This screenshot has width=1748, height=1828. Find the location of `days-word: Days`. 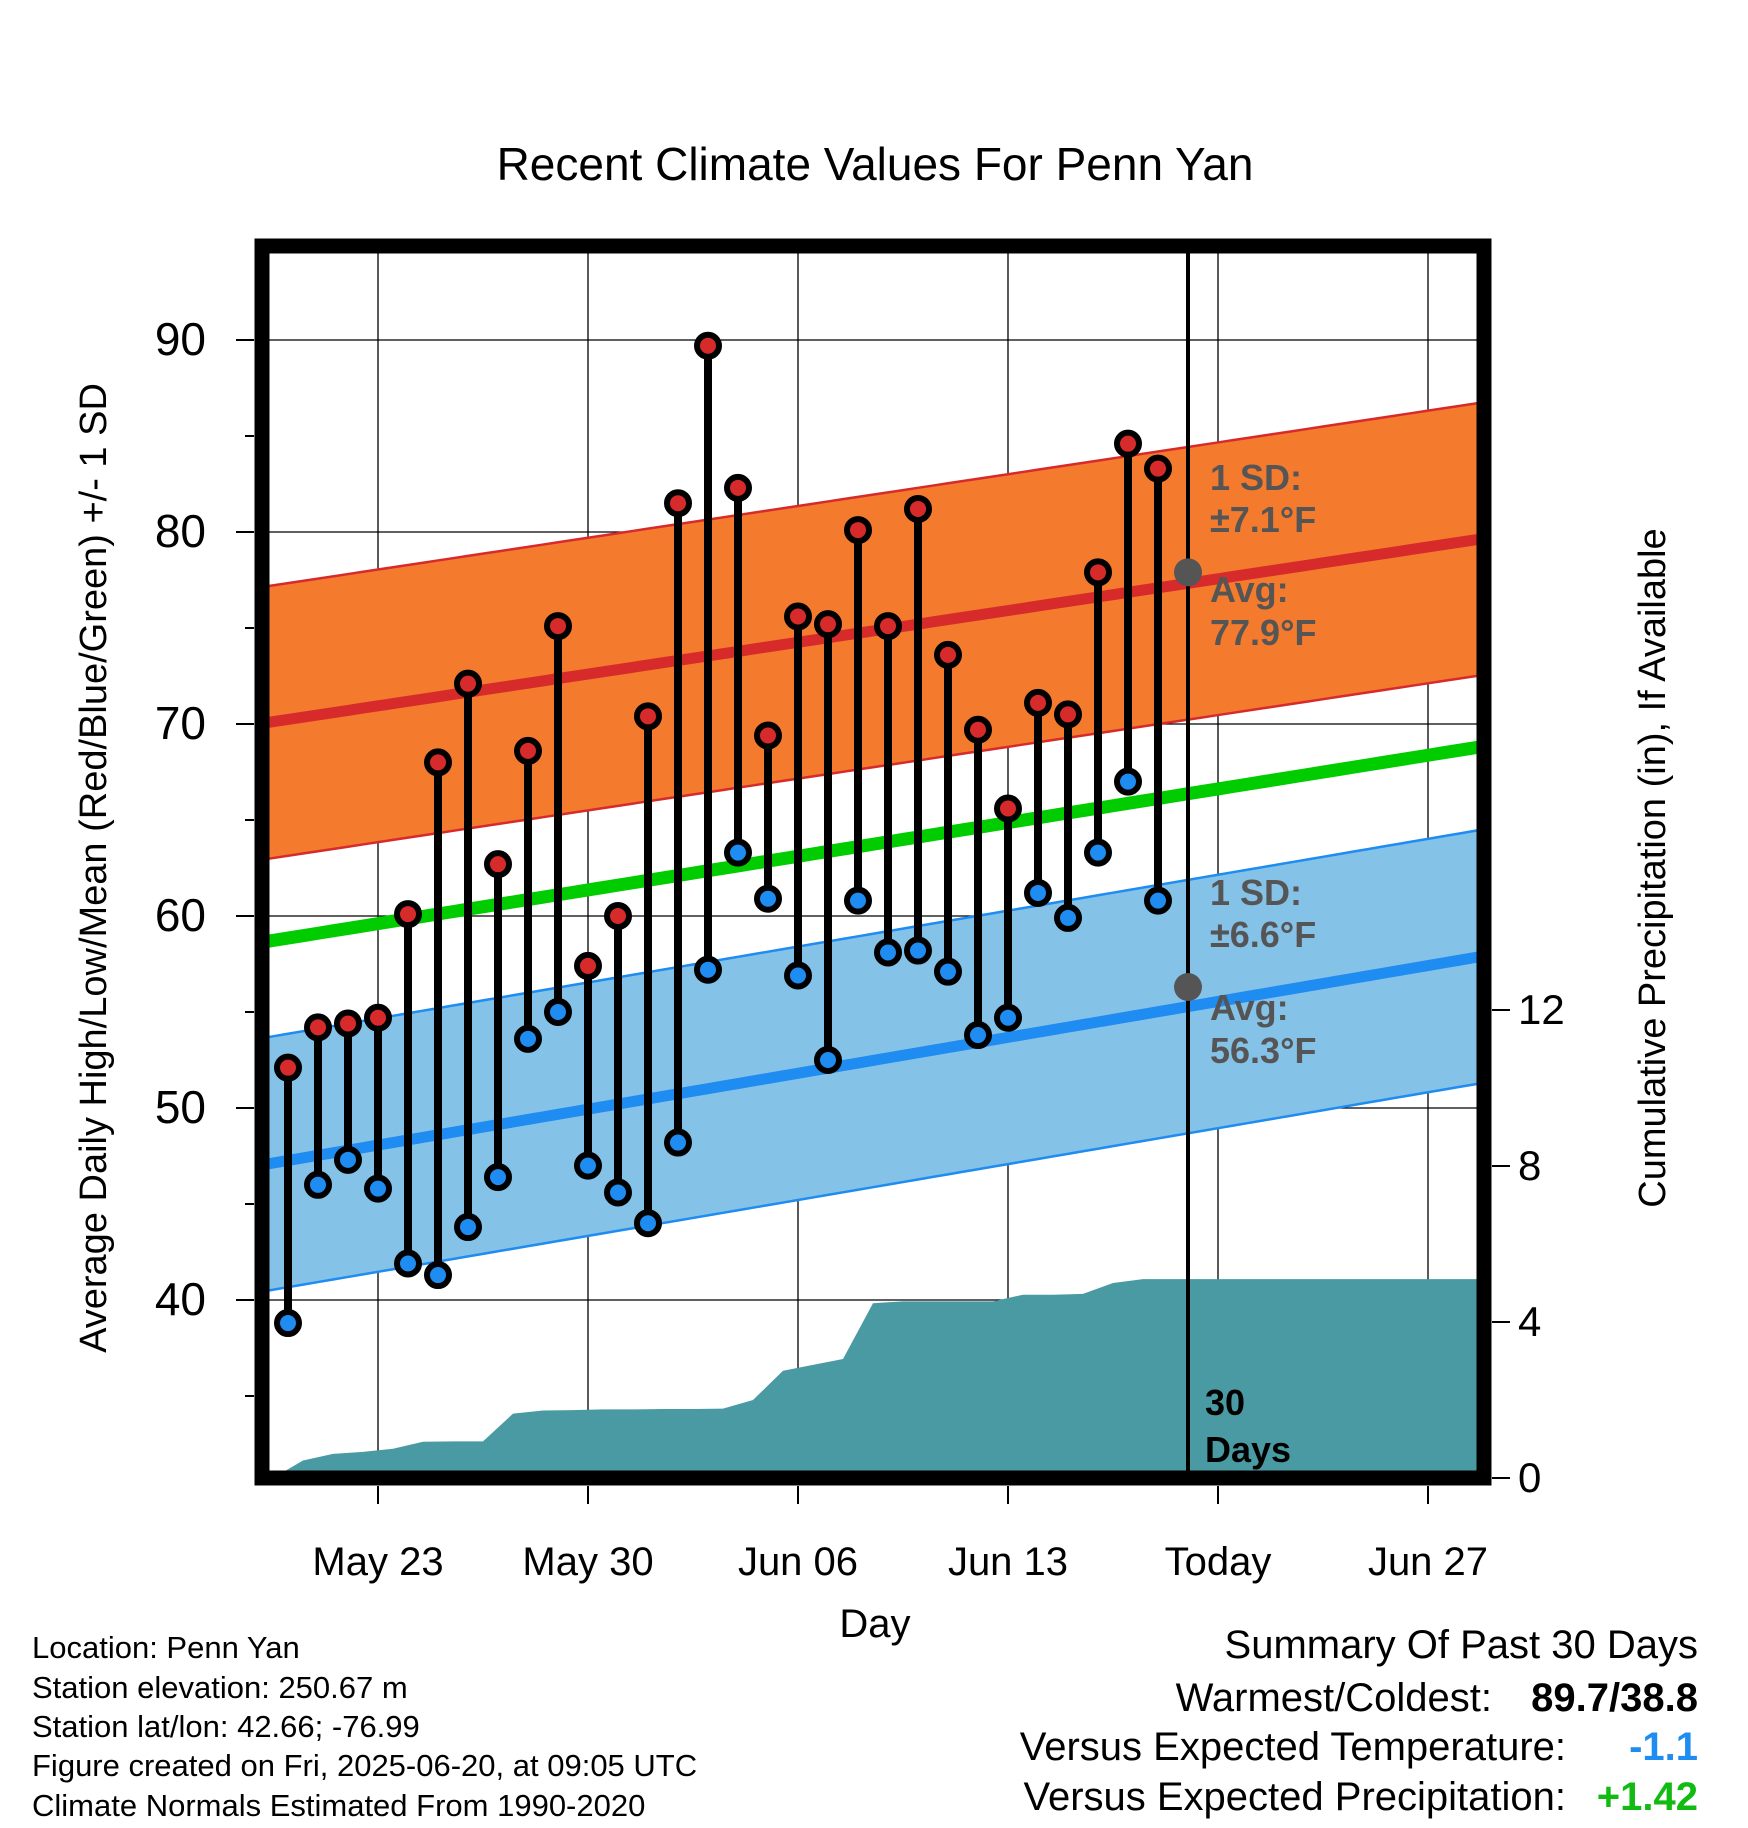

days-word: Days is located at coordinates (1248, 1449).